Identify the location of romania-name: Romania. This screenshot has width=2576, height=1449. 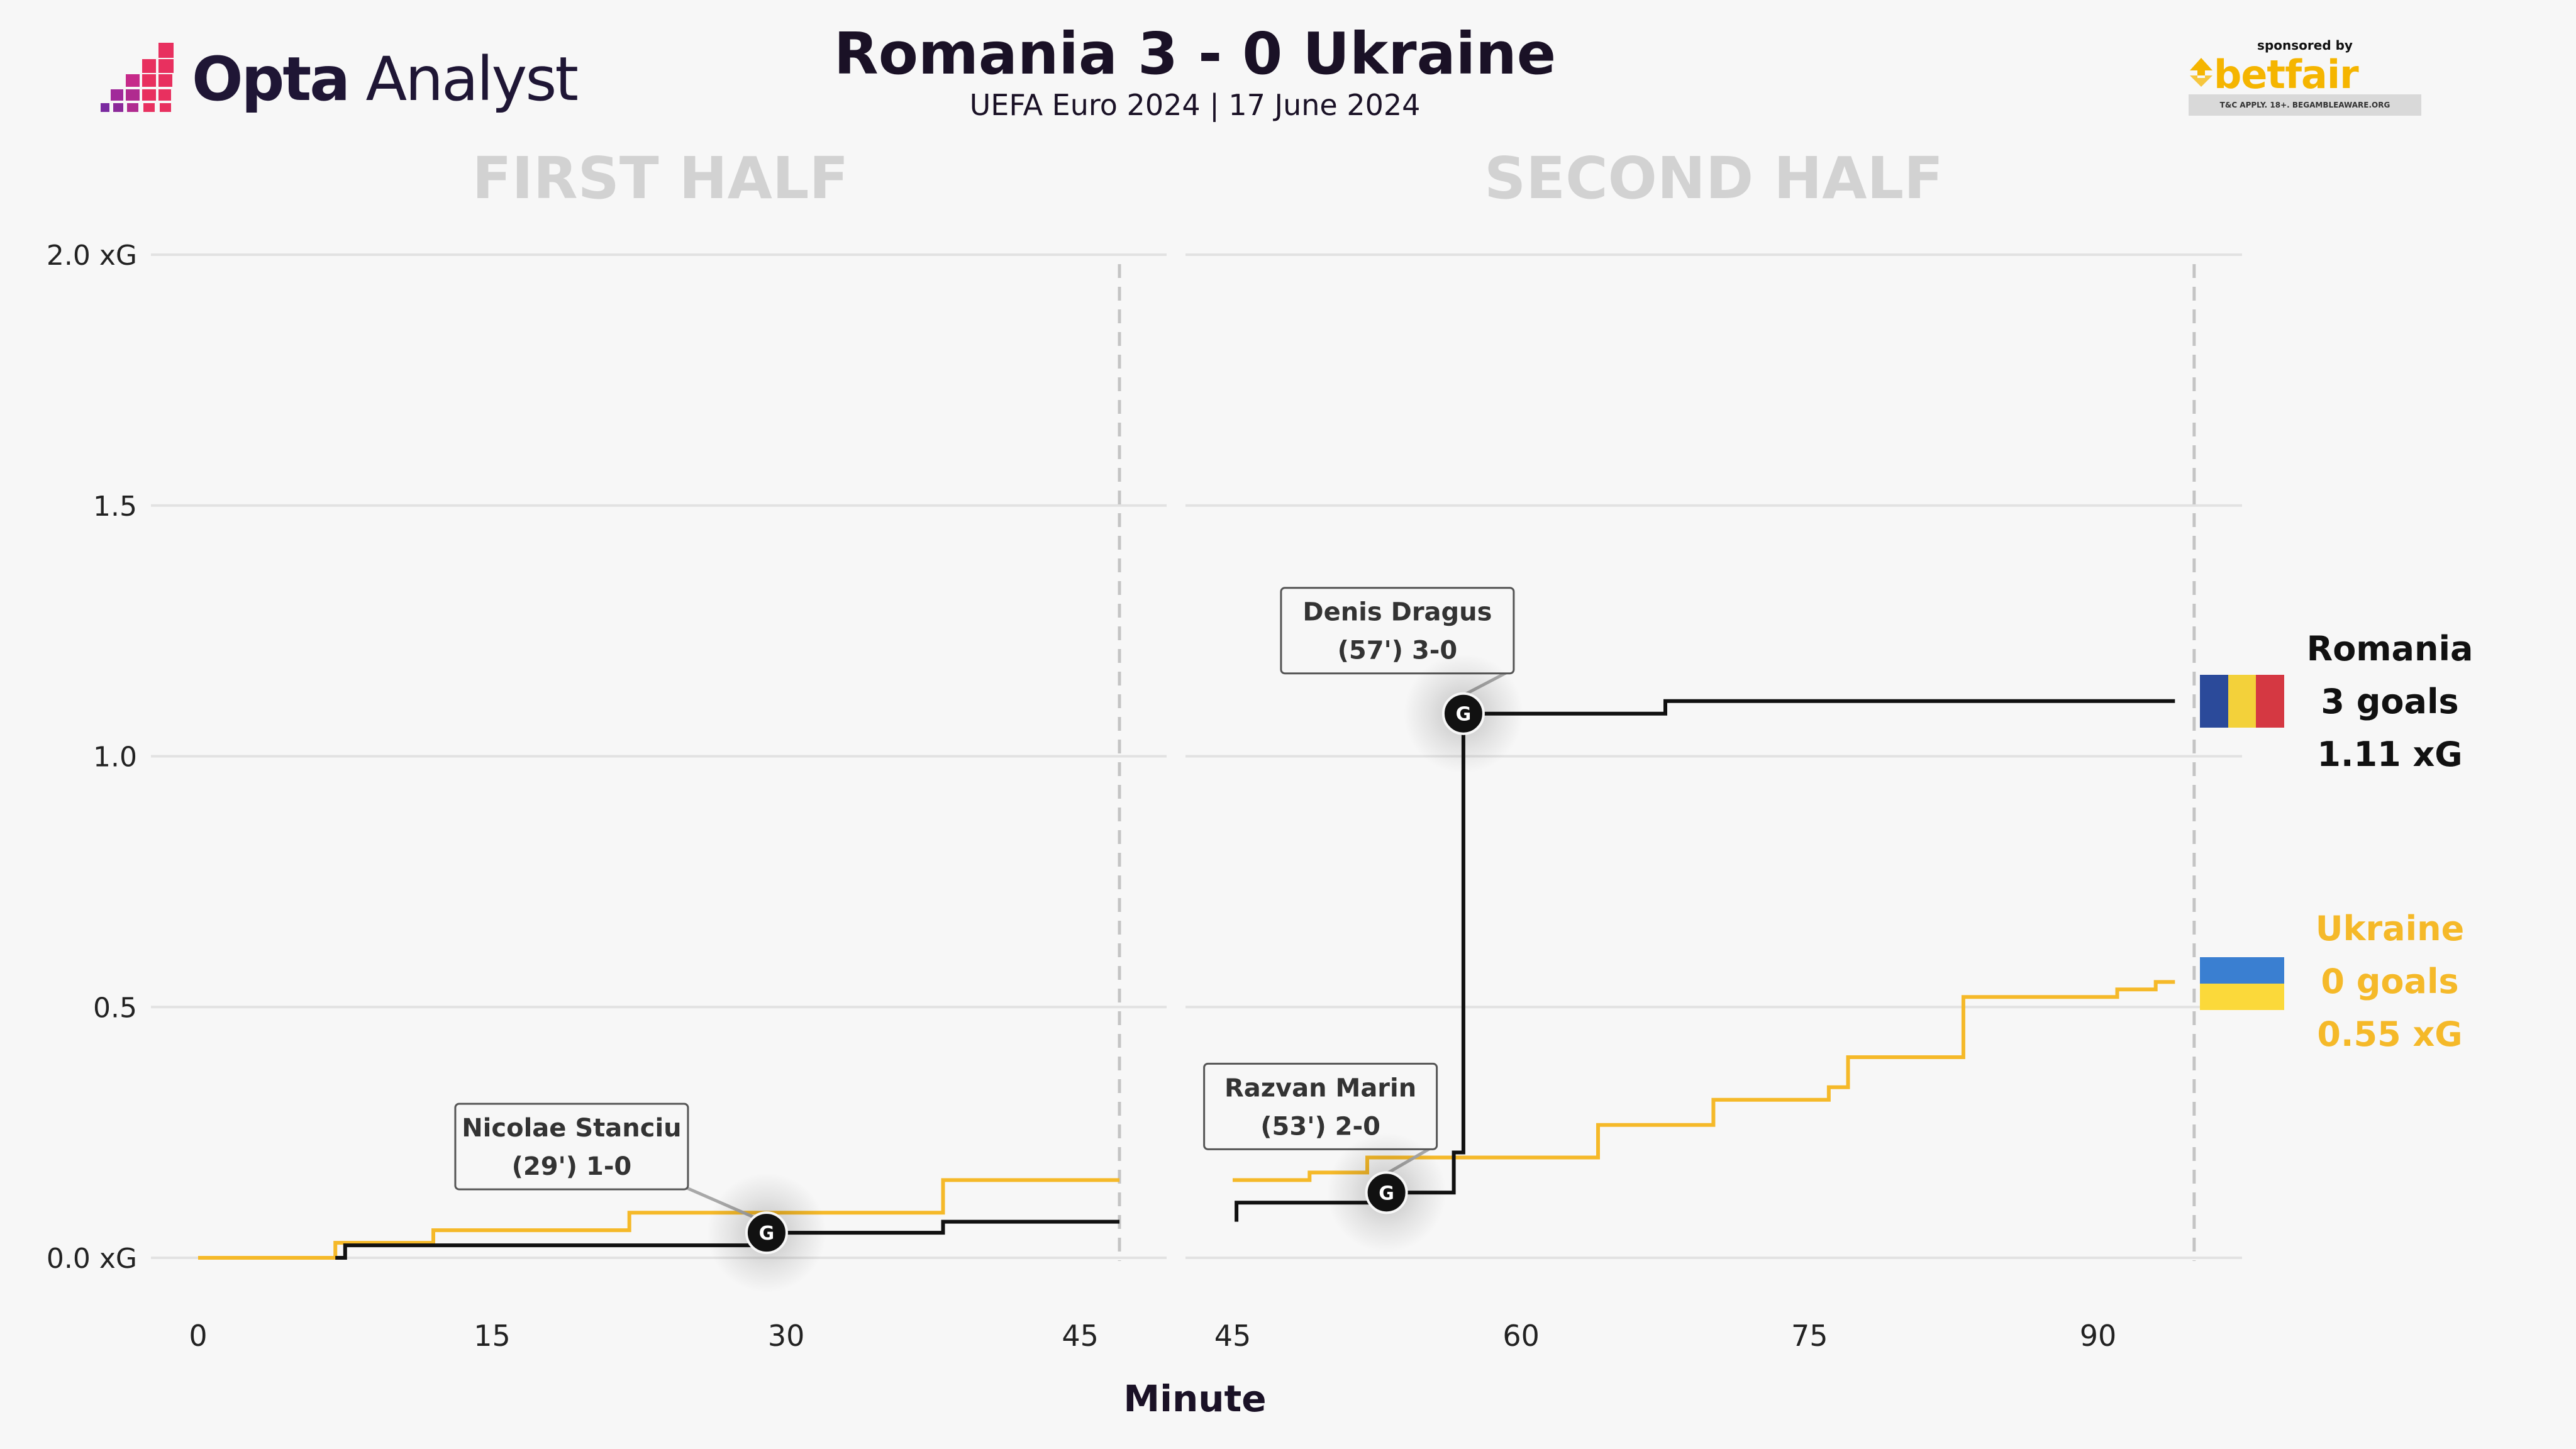
(2389, 649).